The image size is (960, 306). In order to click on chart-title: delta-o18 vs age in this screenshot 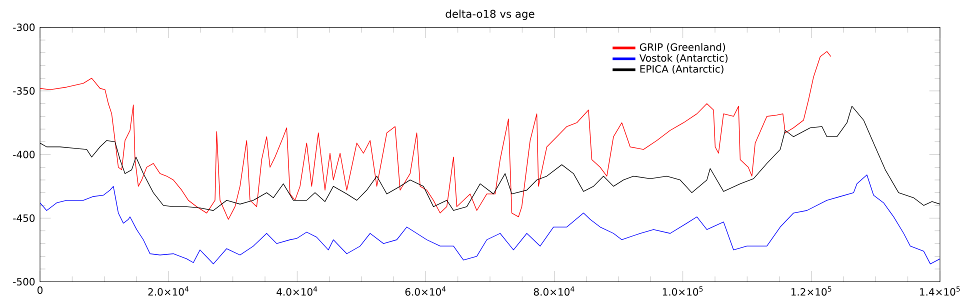, I will do `click(490, 15)`.